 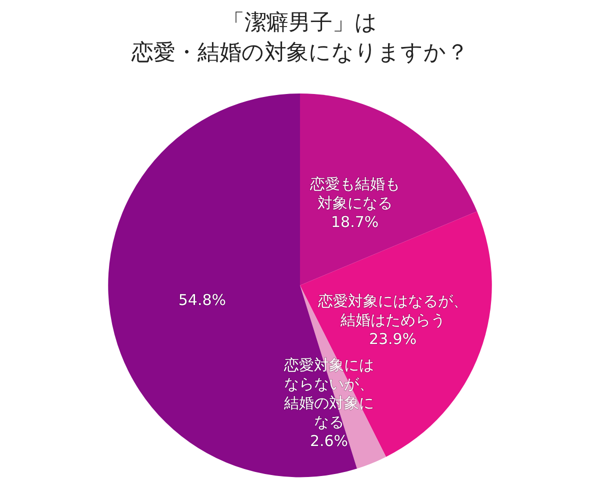 I want to click on chart-title: 「潔癖男子」は, so click(x=300, y=23).